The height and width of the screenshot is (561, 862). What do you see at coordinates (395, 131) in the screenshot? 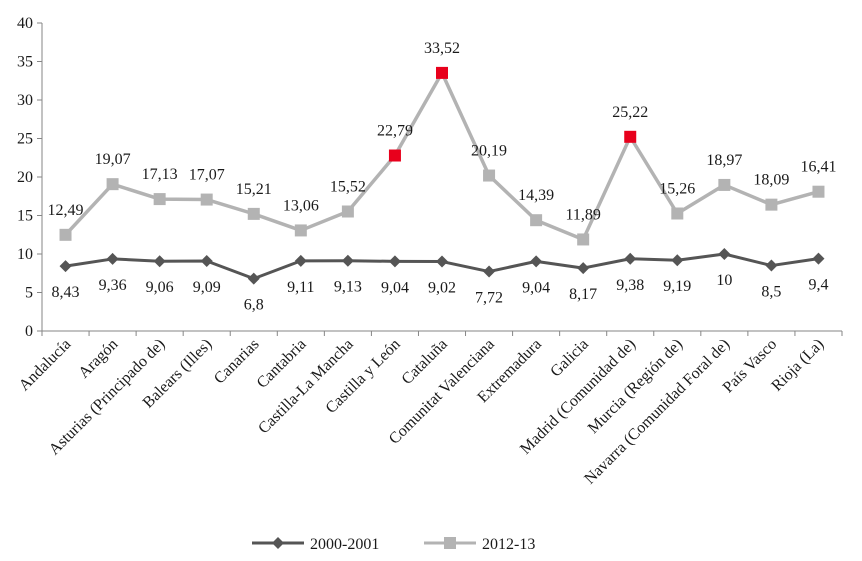
I see `data-label: 22,79` at bounding box center [395, 131].